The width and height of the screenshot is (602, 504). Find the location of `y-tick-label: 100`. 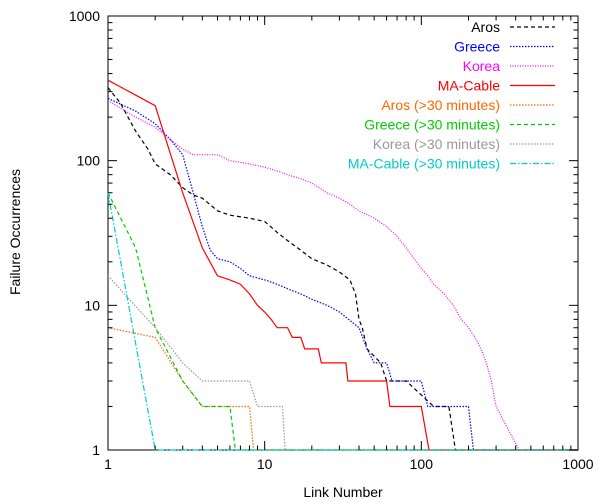

y-tick-label: 100 is located at coordinates (89, 161).